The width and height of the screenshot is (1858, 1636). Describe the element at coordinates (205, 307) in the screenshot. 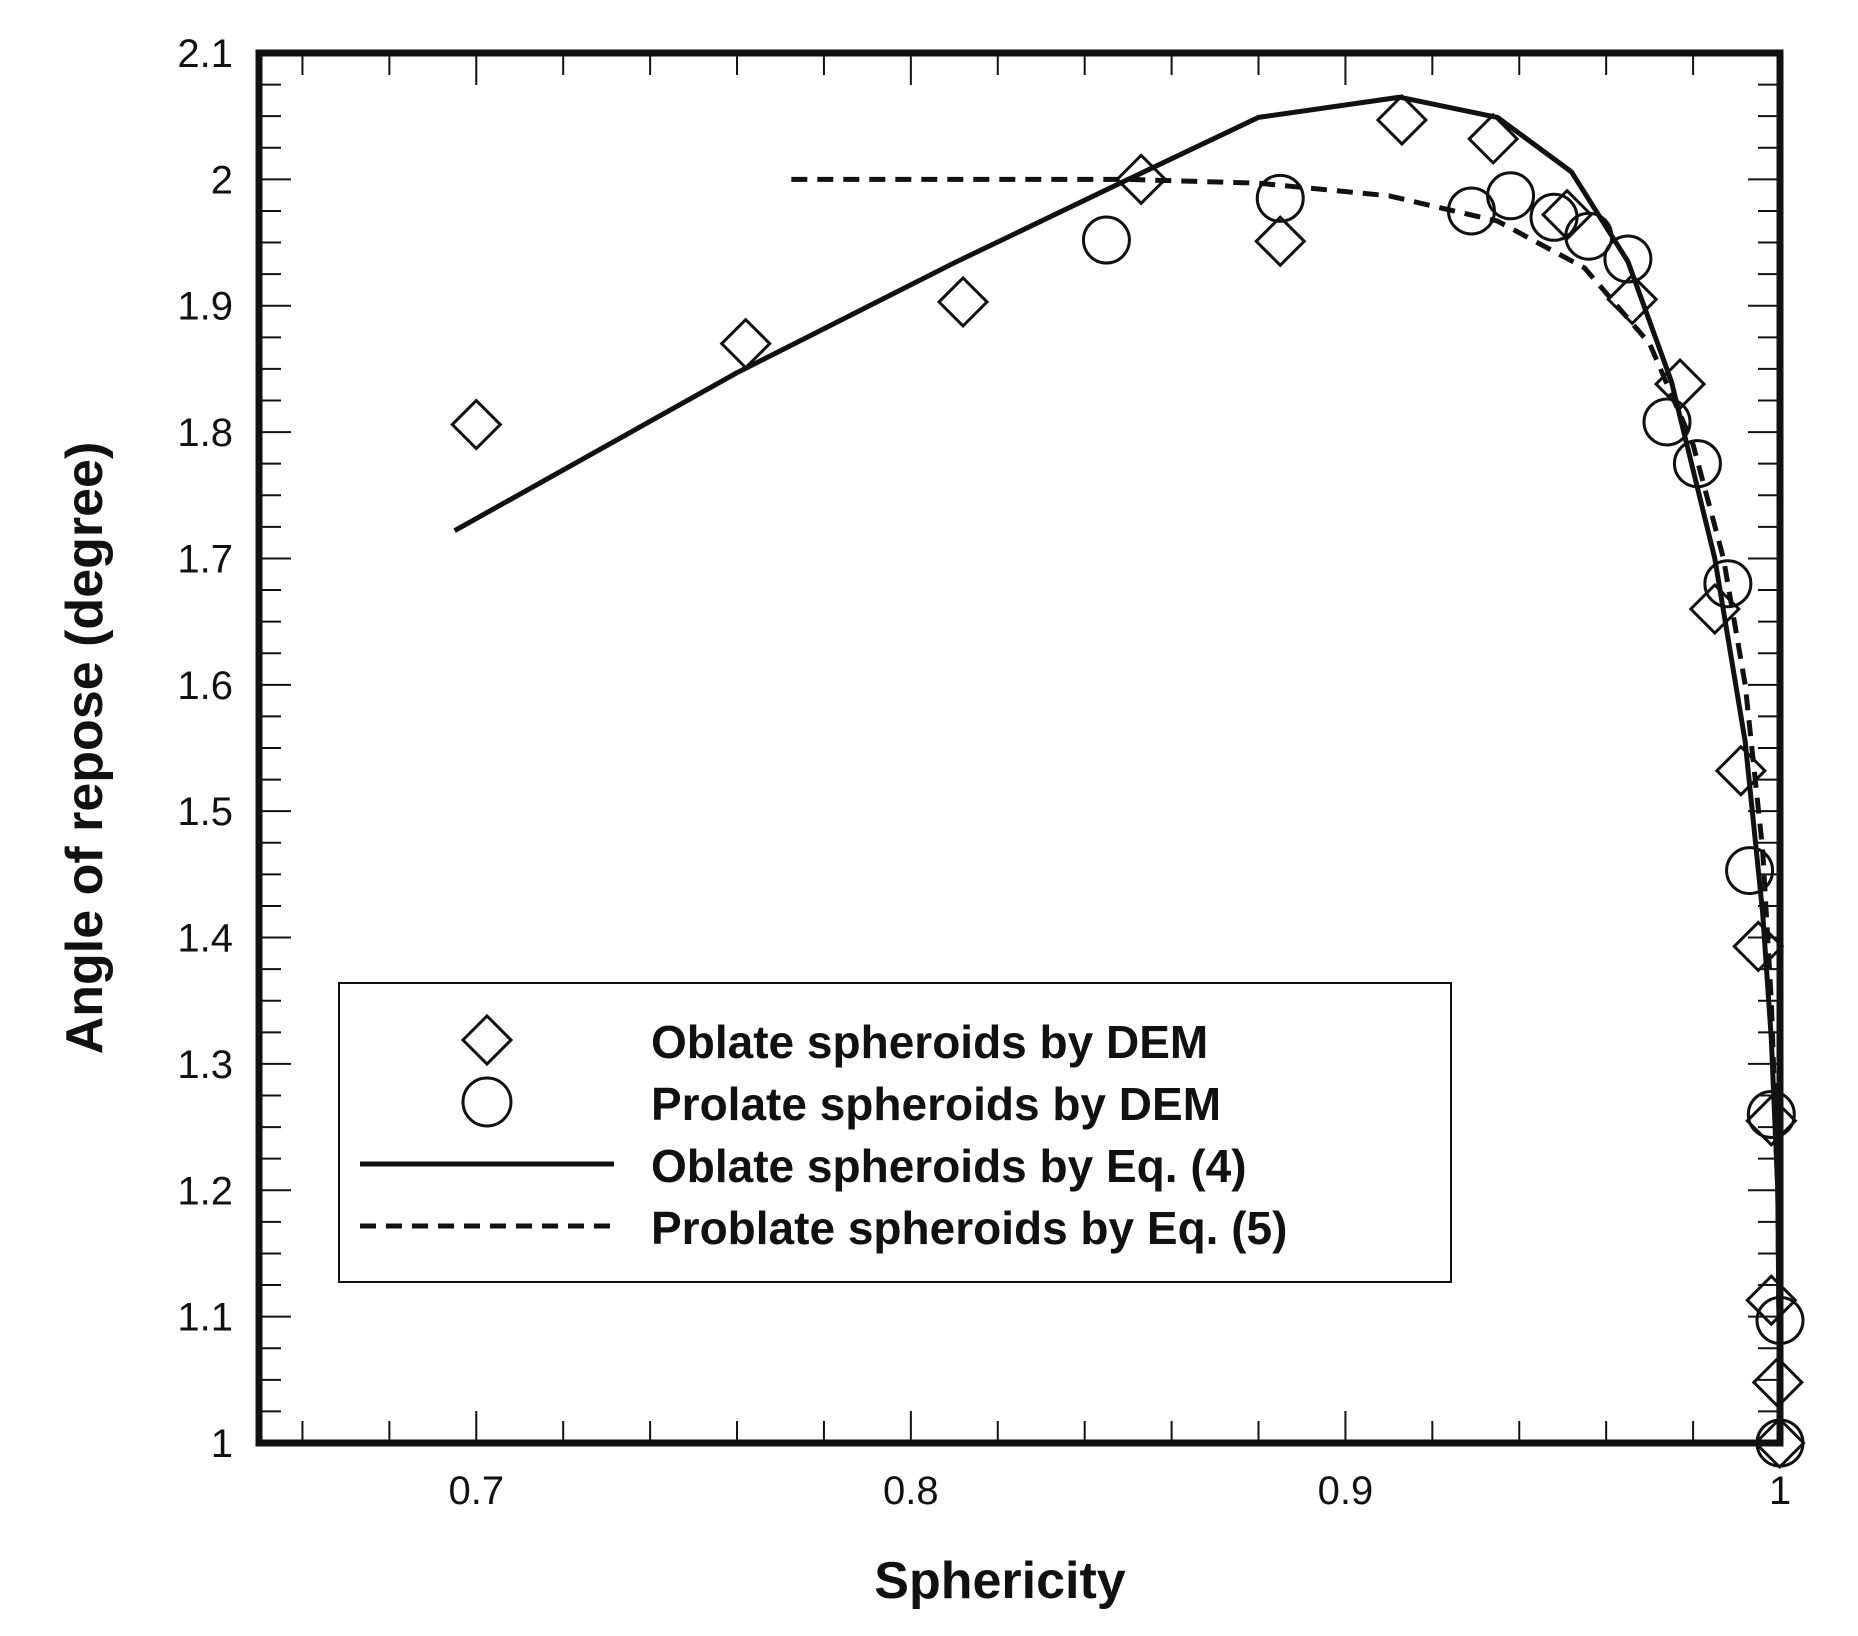

I see `y-tick-label: 1.9` at that location.